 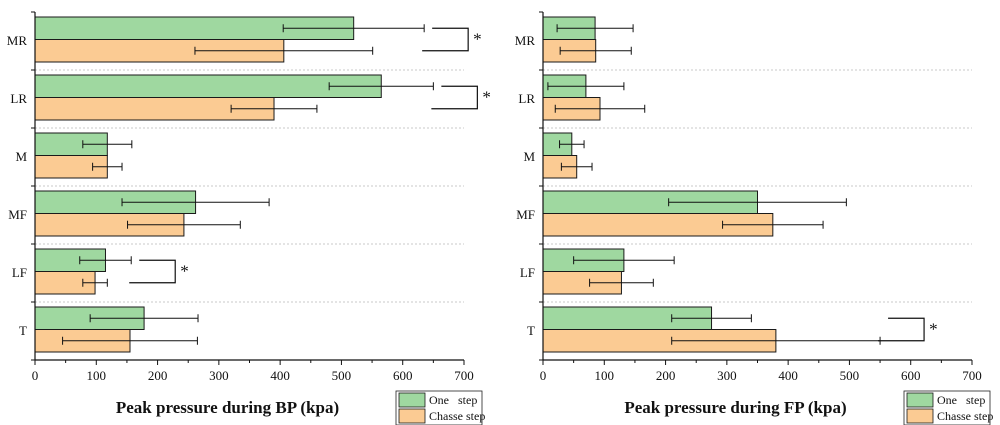 I want to click on x-axis-title: Peak pressure during BP (kpa), so click(x=227, y=407).